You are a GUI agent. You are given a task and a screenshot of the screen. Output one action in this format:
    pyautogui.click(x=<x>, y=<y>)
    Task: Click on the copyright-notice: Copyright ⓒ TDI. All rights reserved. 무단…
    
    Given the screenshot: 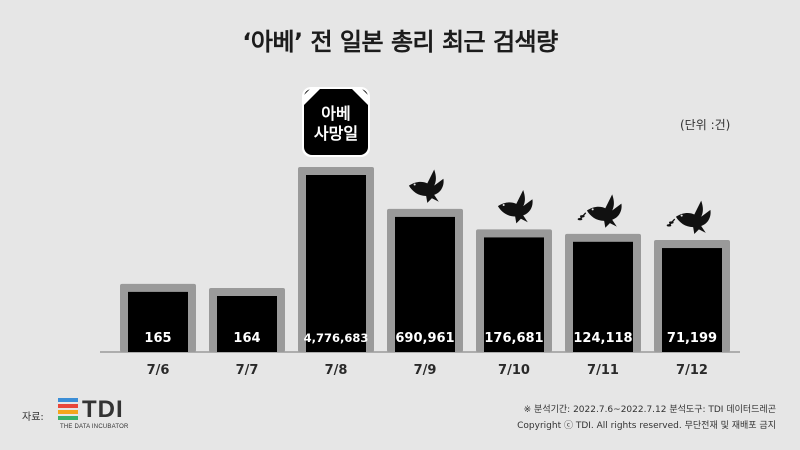 What is the action you would take?
    pyautogui.click(x=646, y=426)
    